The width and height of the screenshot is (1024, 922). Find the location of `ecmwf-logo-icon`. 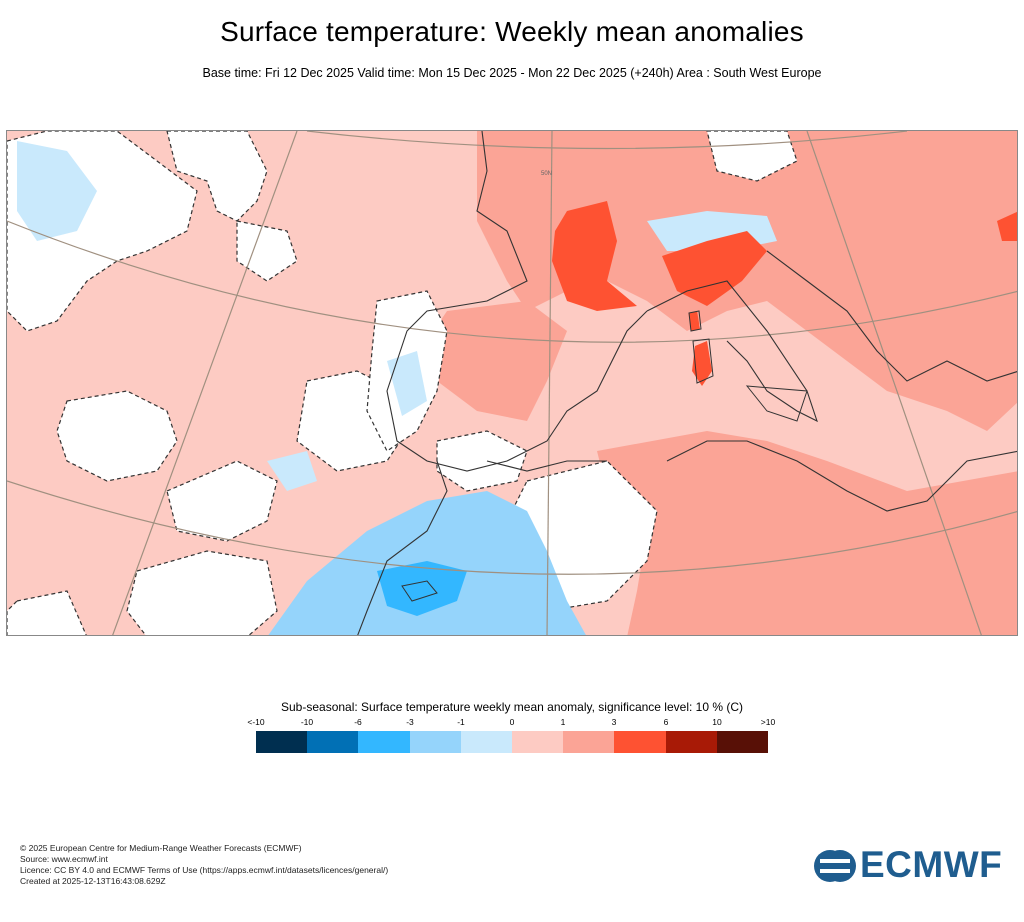

ecmwf-logo-icon is located at coordinates (835, 866).